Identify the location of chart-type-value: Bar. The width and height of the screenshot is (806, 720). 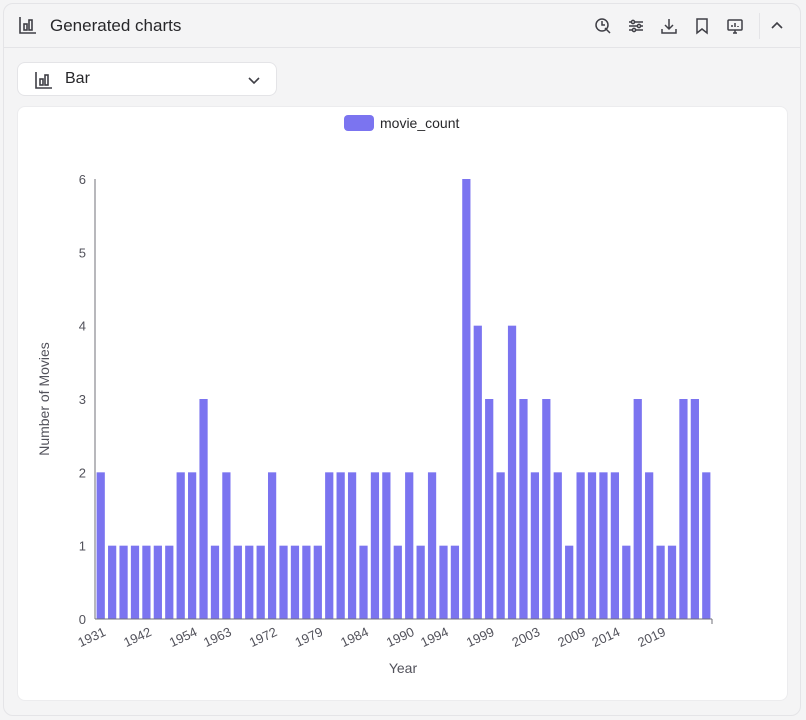
(77, 78).